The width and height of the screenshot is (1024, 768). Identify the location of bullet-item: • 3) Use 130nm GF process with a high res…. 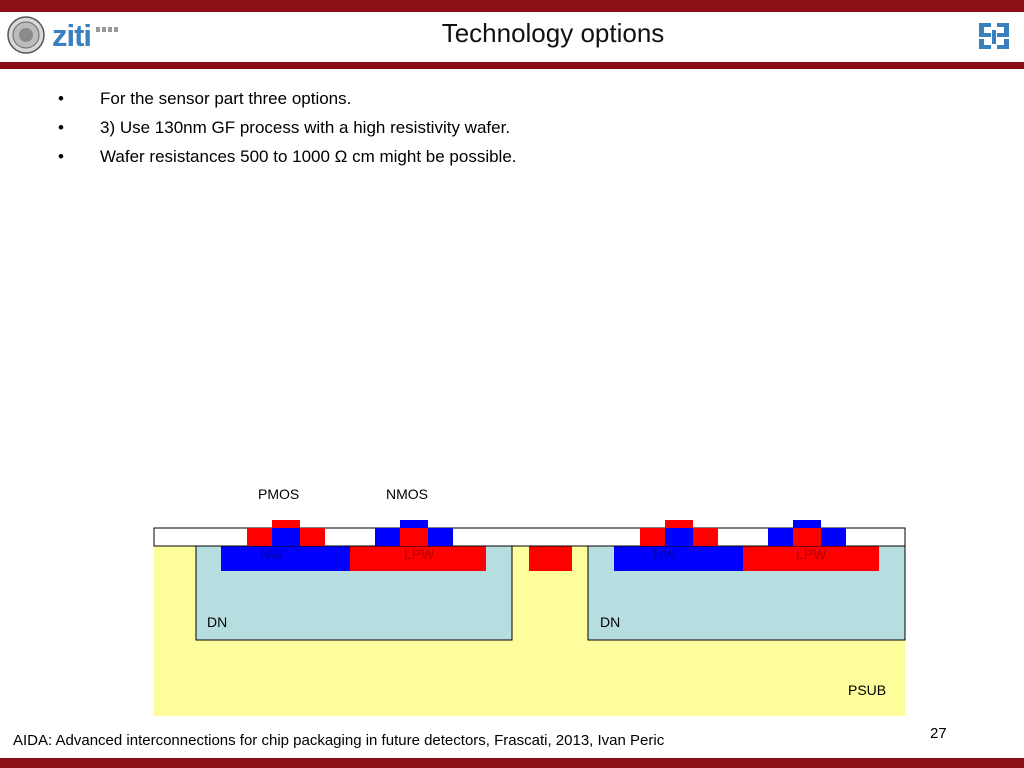
(284, 127).